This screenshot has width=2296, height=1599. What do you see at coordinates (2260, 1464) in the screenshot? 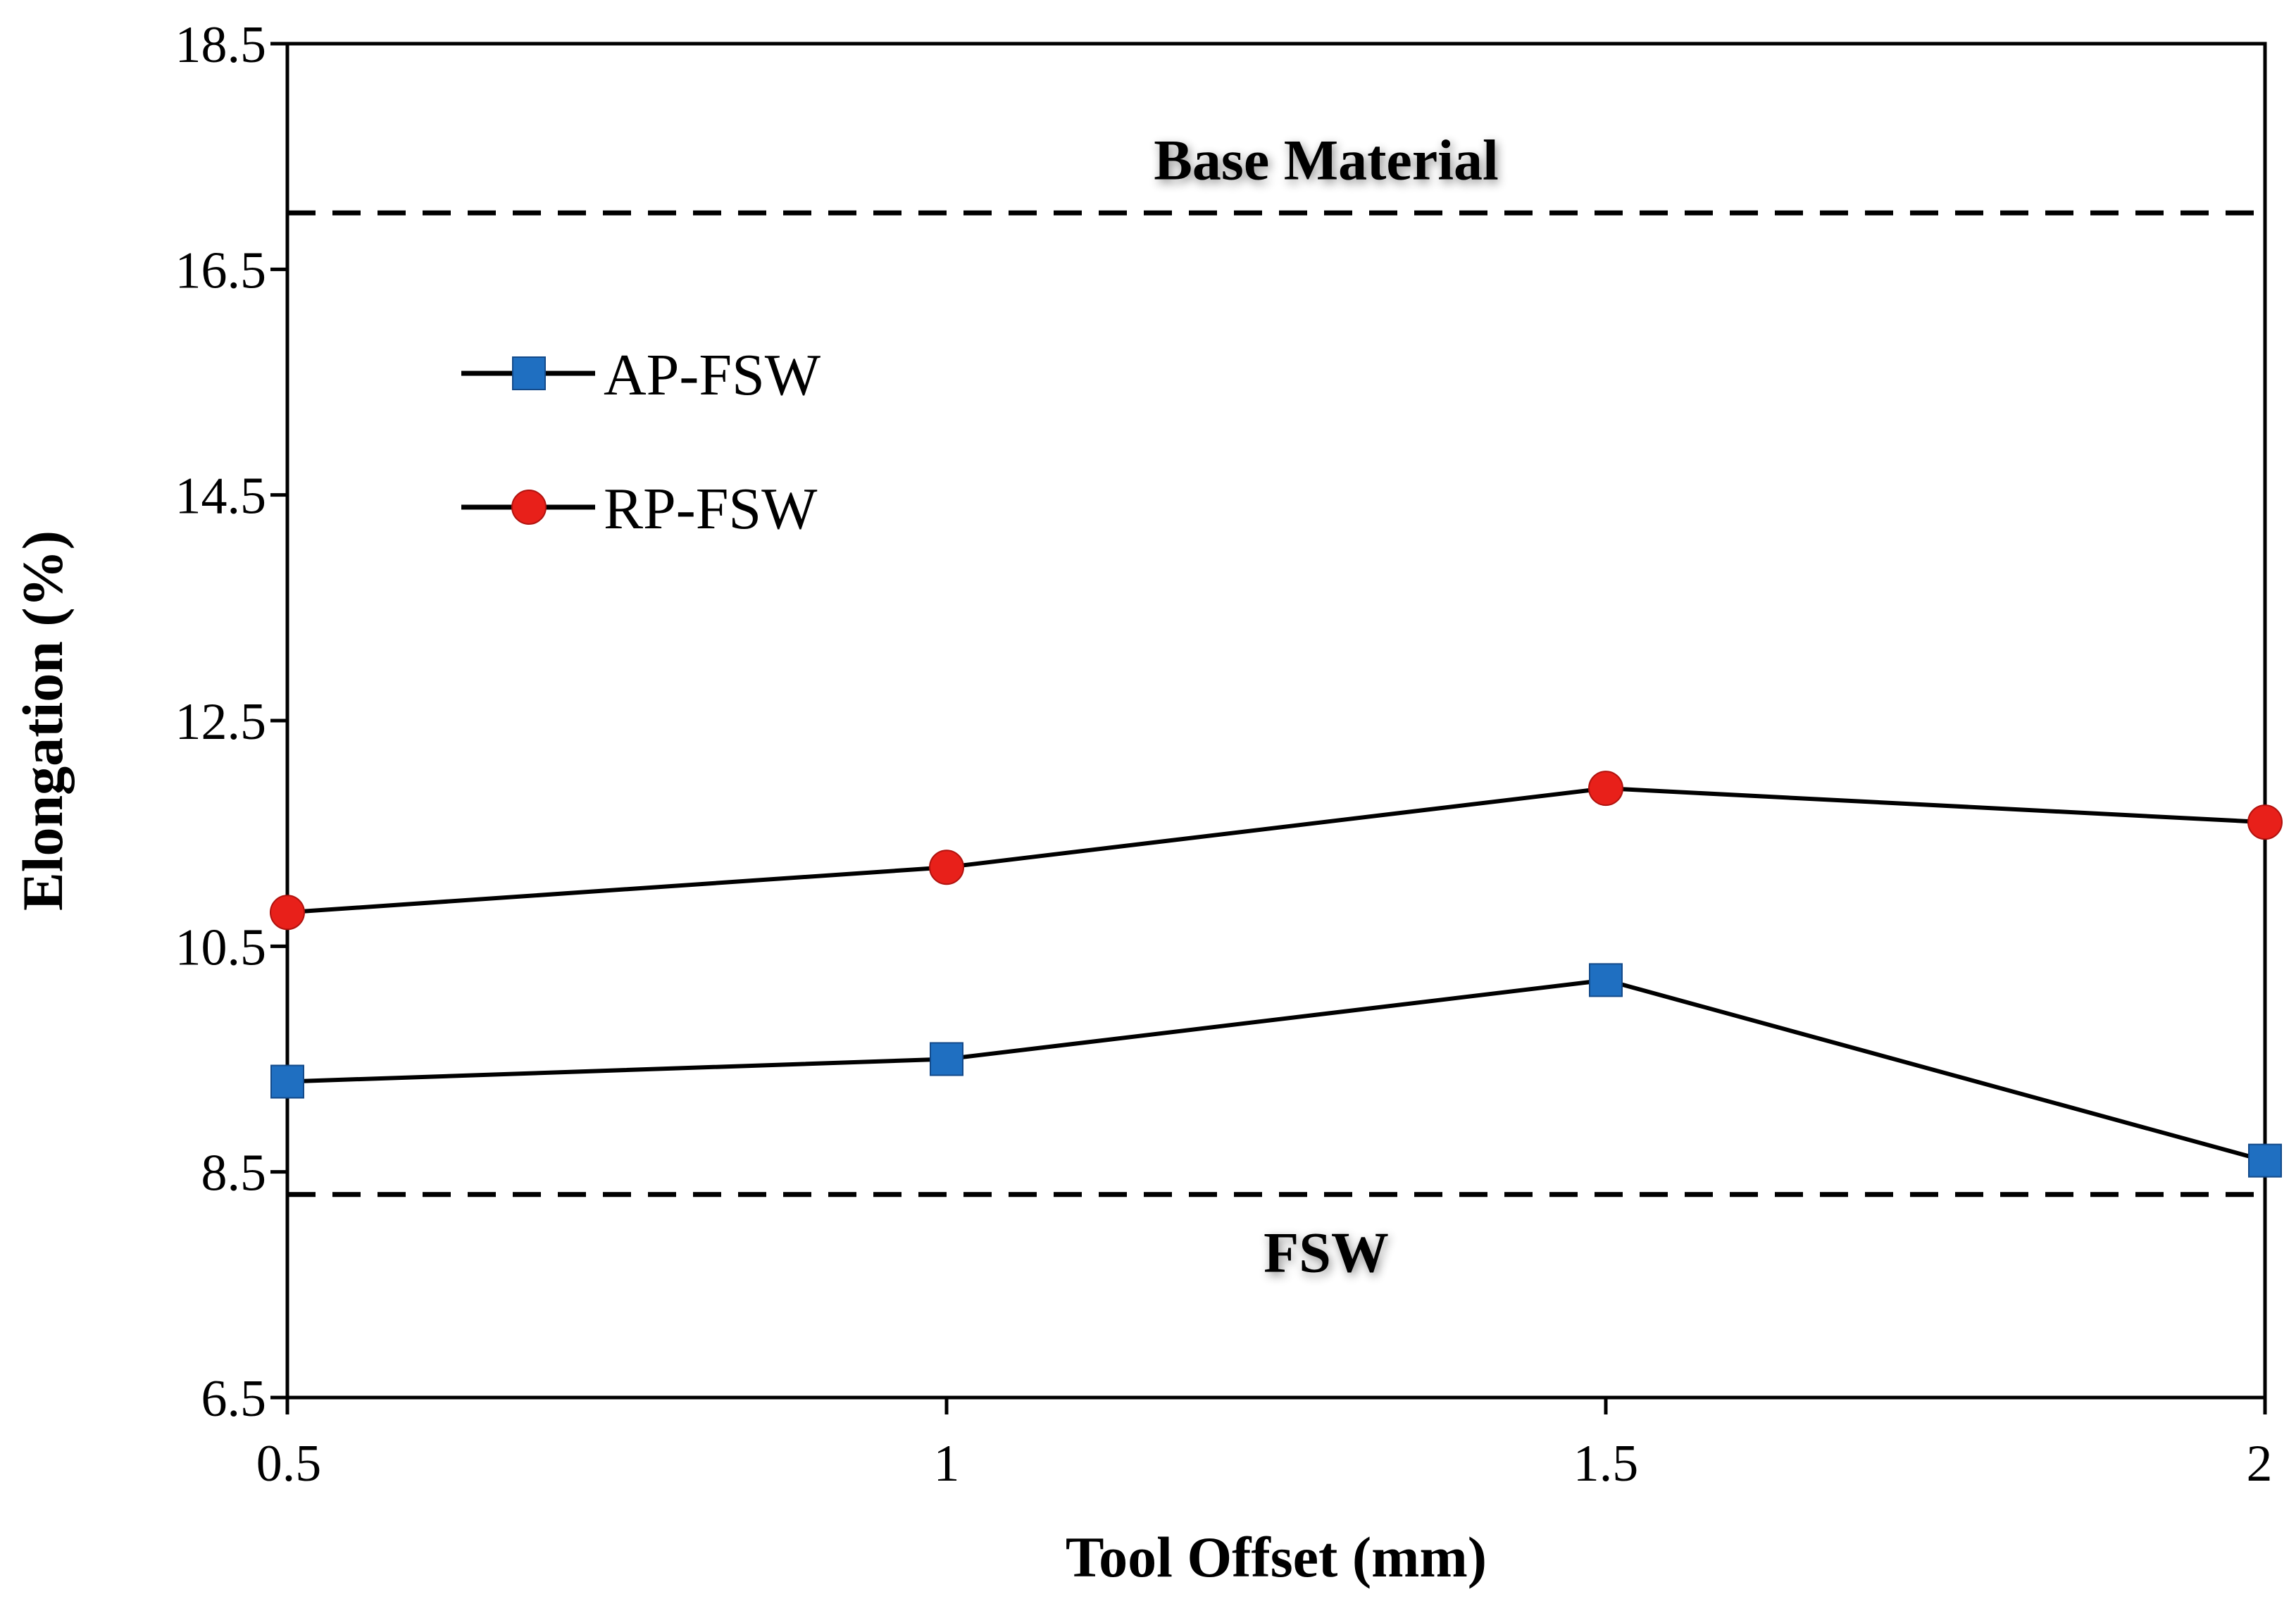
I see `x-tick-label: 2` at bounding box center [2260, 1464].